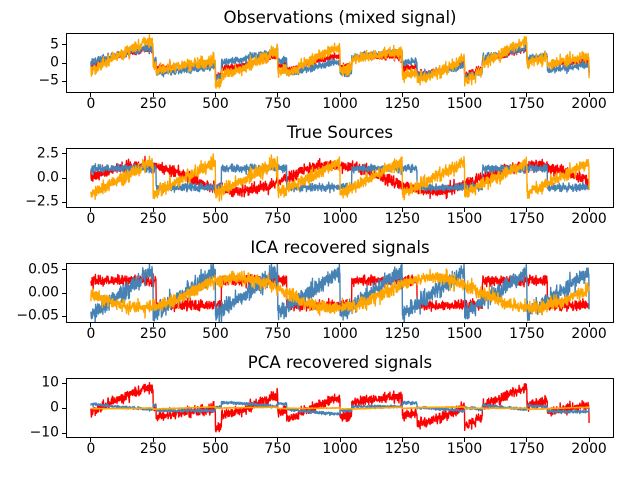 The width and height of the screenshot is (640, 480). I want to click on y-tick-label: 0.05, so click(43, 269).